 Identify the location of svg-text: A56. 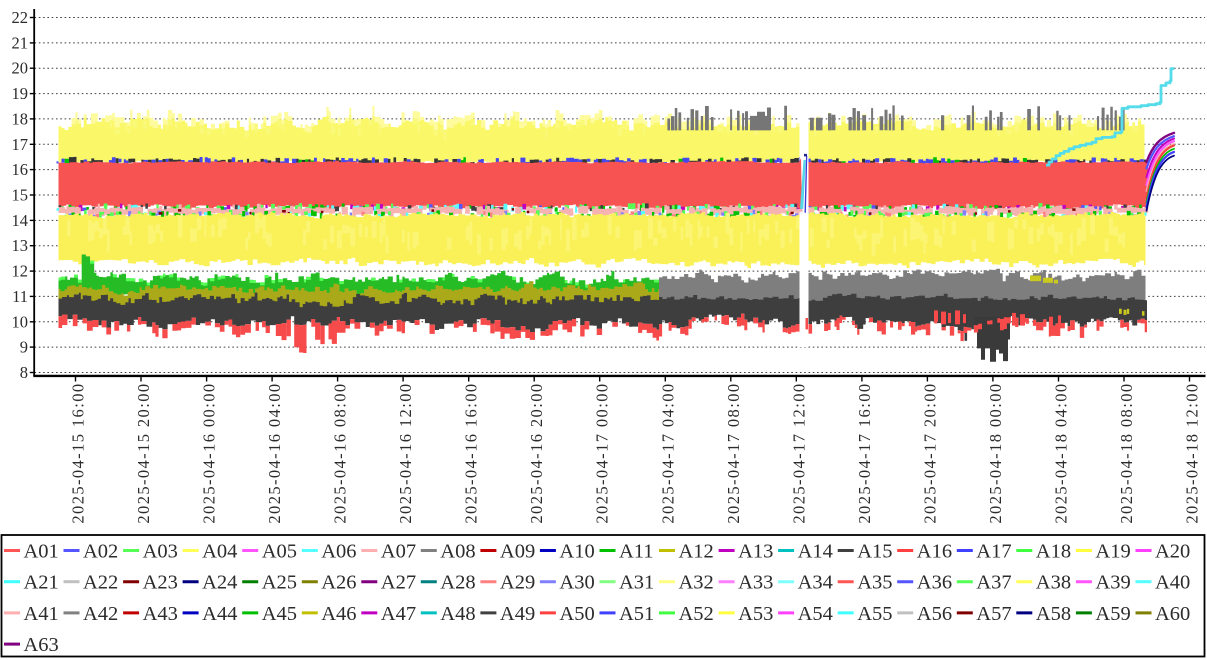
(934, 614).